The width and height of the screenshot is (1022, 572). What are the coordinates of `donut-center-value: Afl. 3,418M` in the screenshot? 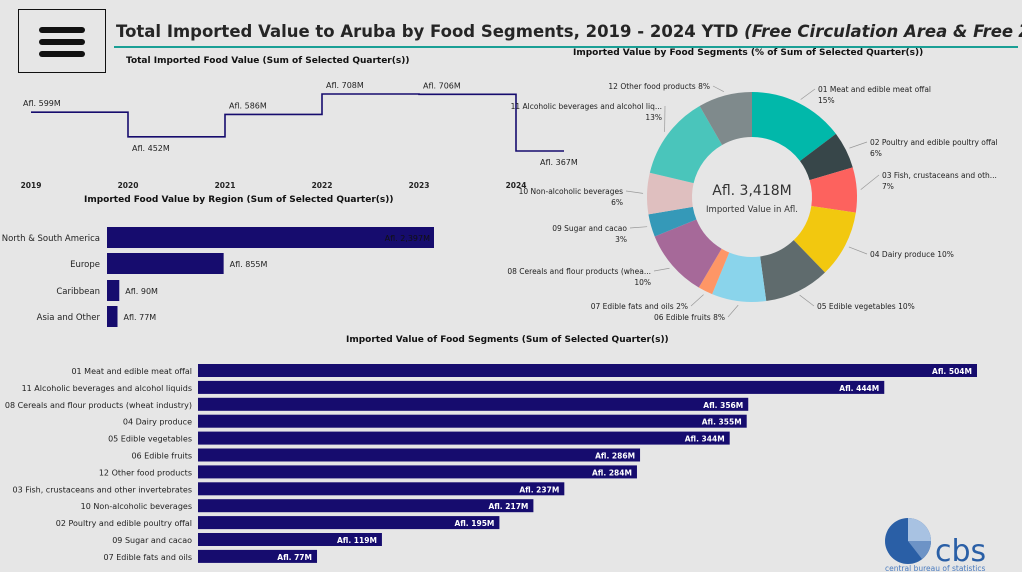 It's located at (751, 191).